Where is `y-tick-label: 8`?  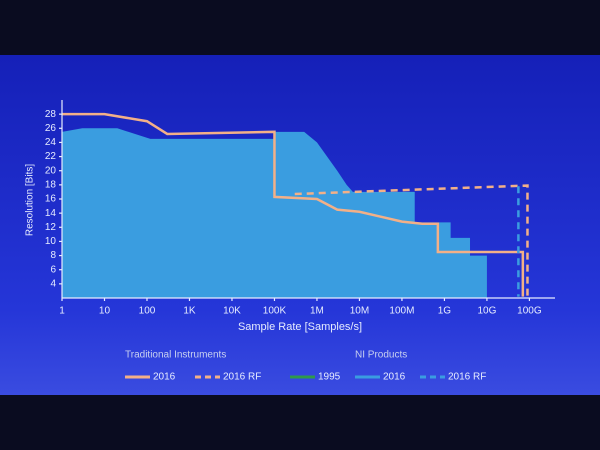 y-tick-label: 8 is located at coordinates (53, 255).